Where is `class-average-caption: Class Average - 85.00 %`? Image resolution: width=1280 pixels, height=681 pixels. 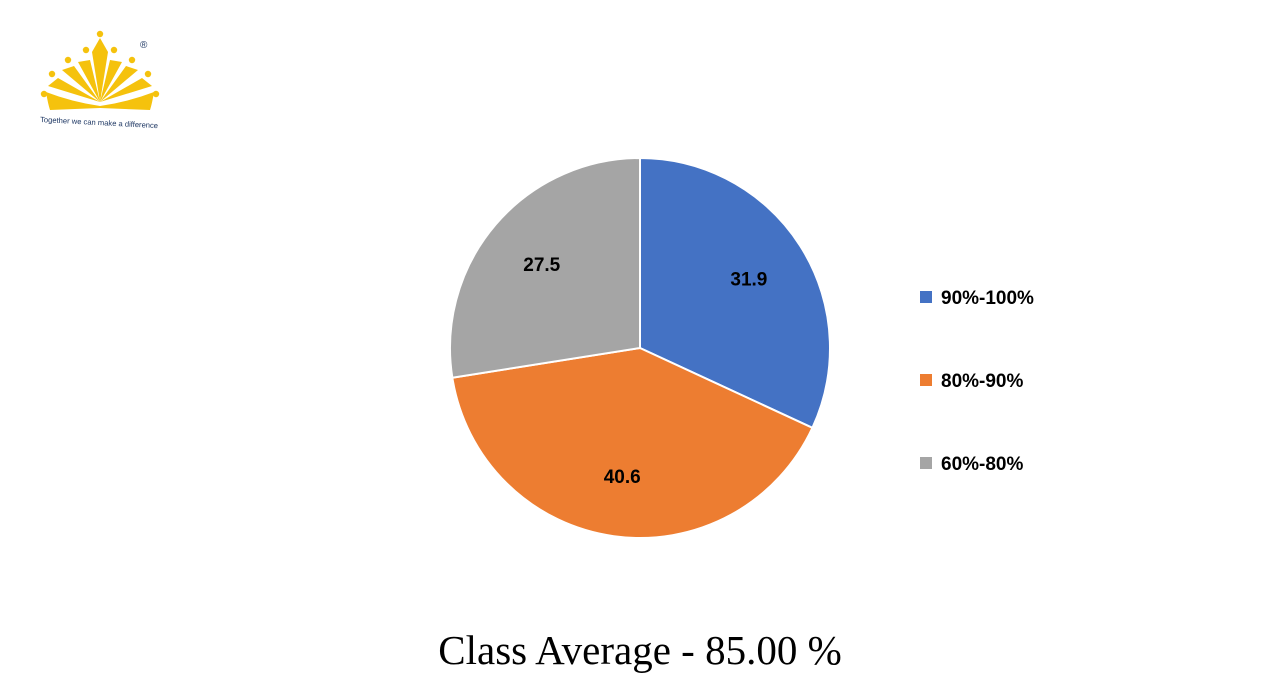
class-average-caption: Class Average - 85.00 % is located at coordinates (640, 650).